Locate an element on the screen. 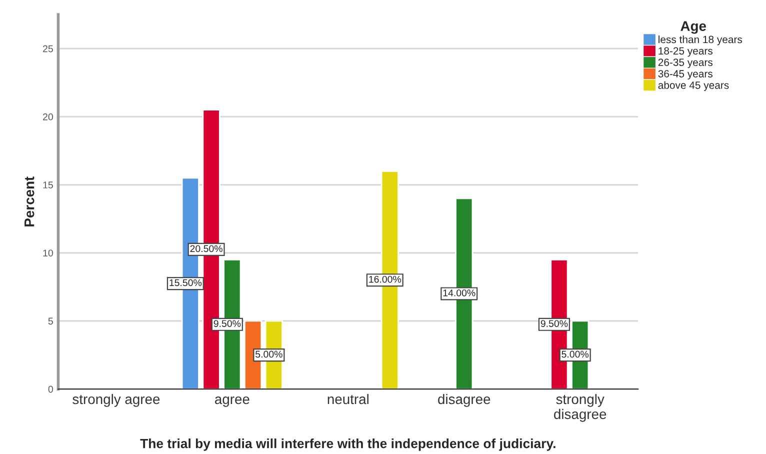  x-tick-label: neutral is located at coordinates (348, 399).